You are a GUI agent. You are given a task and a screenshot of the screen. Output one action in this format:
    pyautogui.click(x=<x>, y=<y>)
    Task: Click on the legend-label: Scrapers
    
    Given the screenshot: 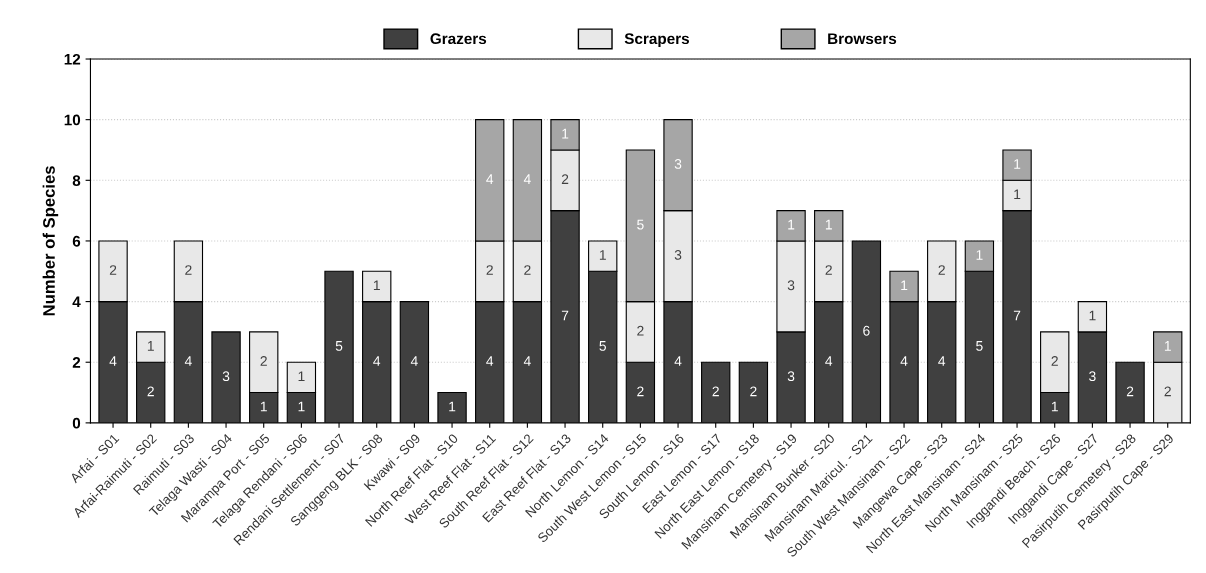 What is the action you would take?
    pyautogui.click(x=657, y=40)
    